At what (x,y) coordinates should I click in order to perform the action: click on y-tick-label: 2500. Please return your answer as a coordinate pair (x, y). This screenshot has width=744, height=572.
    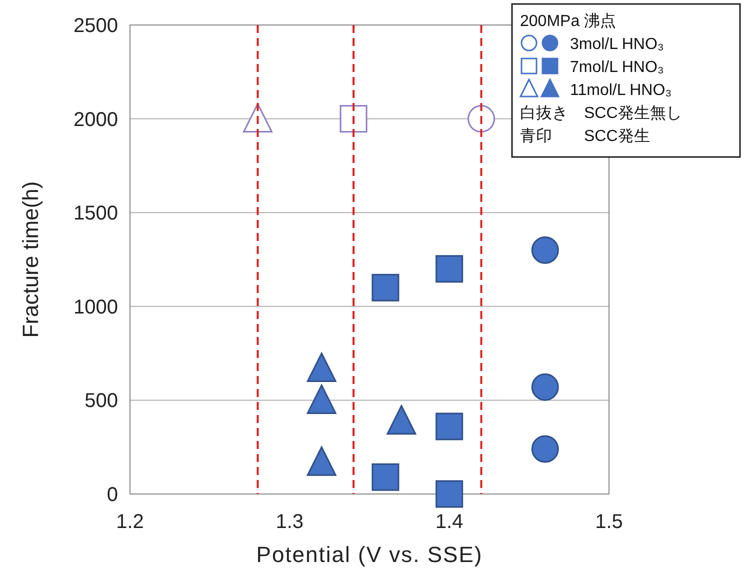
    Looking at the image, I should click on (96, 26).